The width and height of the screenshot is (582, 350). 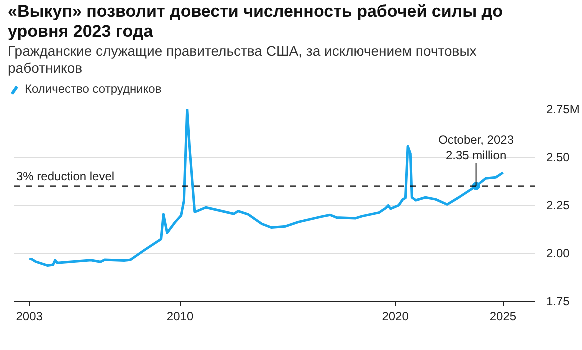 I want to click on y-tick-label: 2.25, so click(x=558, y=205).